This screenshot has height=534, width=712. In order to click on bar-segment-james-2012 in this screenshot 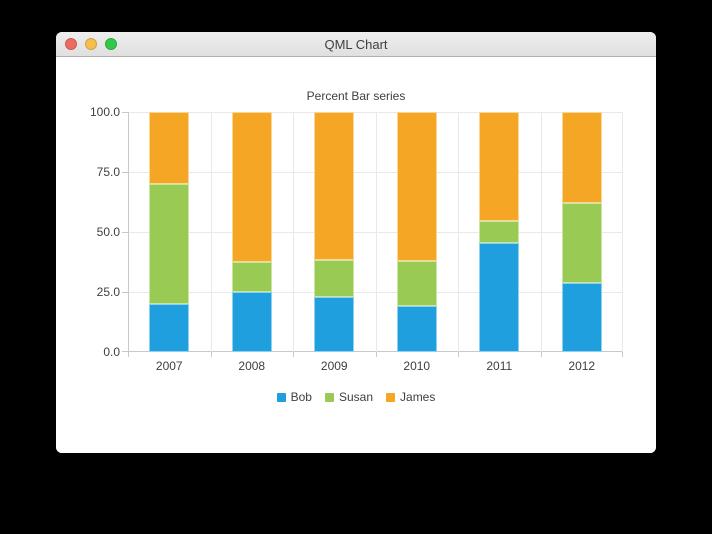, I will do `click(582, 157)`.